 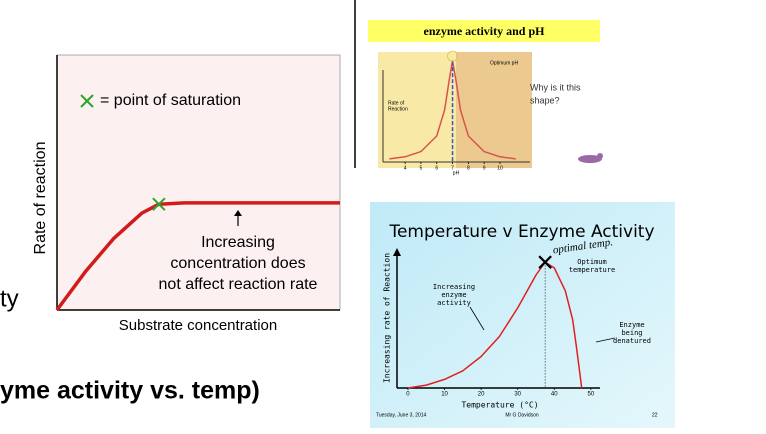 What do you see at coordinates (130, 391) in the screenshot?
I see `slide-heading: yme activity vs. temp)` at bounding box center [130, 391].